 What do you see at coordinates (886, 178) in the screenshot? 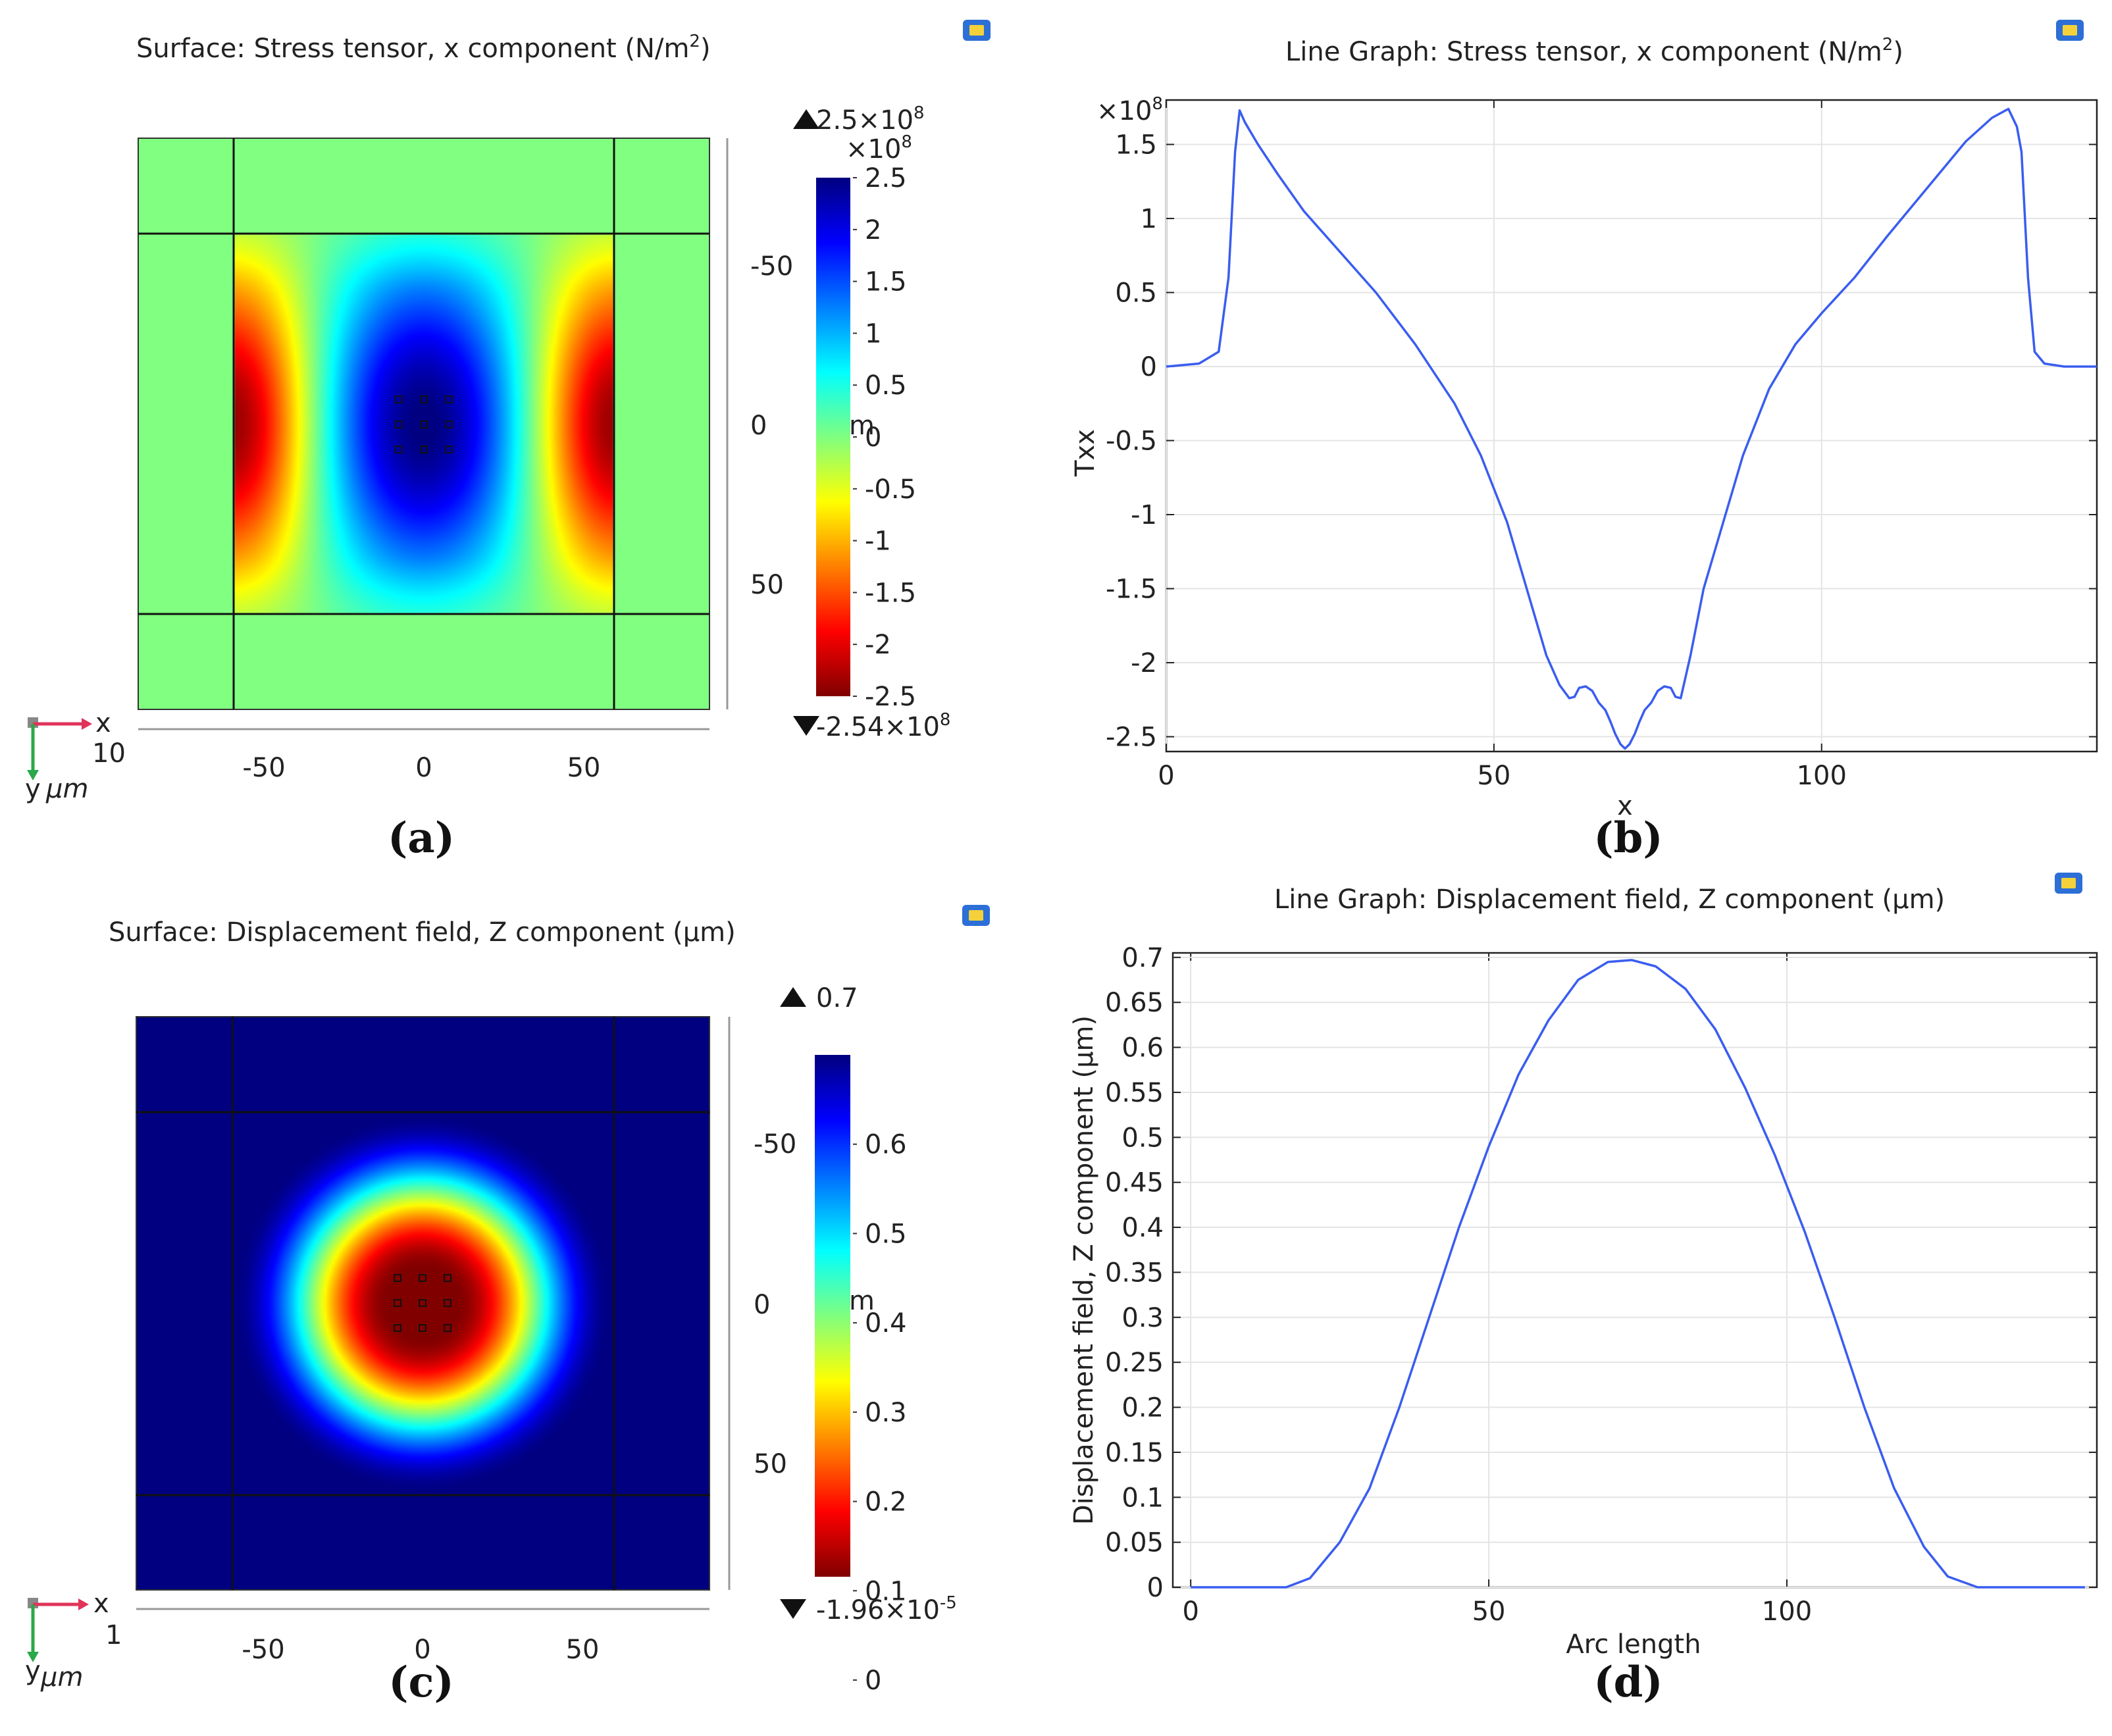
I see `colorbar-tick-label: 2.5` at bounding box center [886, 178].